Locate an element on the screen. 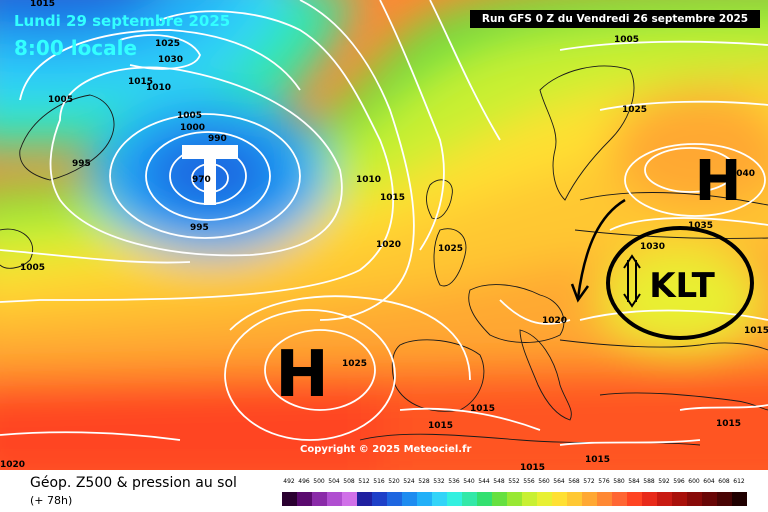 The height and width of the screenshot is (512, 768). legend-label: 508 is located at coordinates (349, 481).